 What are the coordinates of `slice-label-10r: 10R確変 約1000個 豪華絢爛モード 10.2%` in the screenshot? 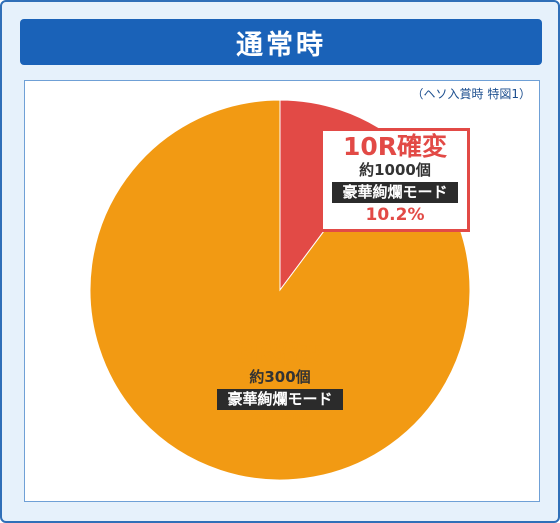 It's located at (395, 180).